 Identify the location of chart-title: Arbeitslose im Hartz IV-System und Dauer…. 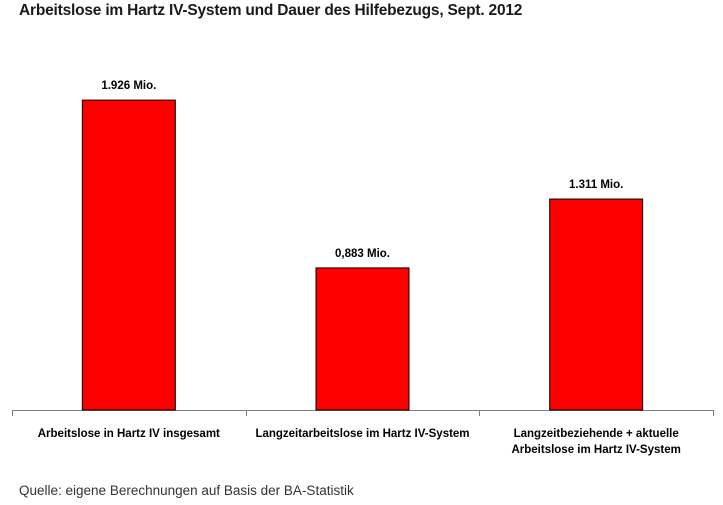
(271, 10).